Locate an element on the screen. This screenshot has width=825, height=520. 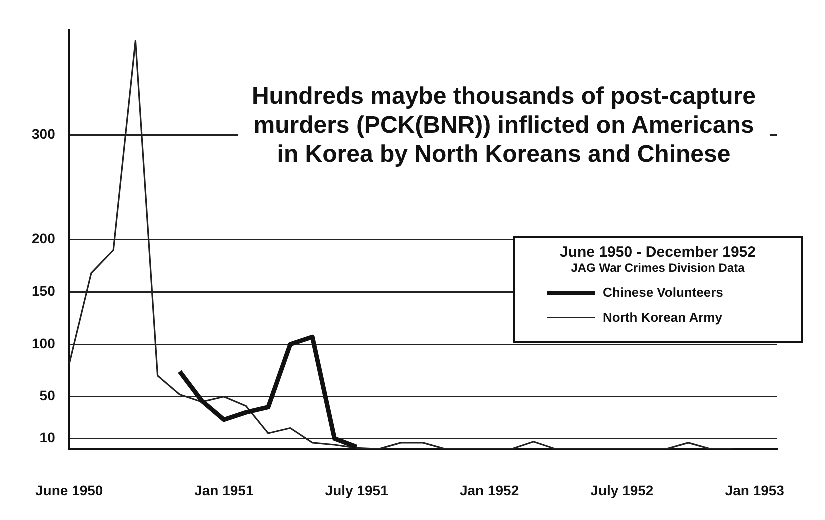
y-tick-label: 10 is located at coordinates (48, 438).